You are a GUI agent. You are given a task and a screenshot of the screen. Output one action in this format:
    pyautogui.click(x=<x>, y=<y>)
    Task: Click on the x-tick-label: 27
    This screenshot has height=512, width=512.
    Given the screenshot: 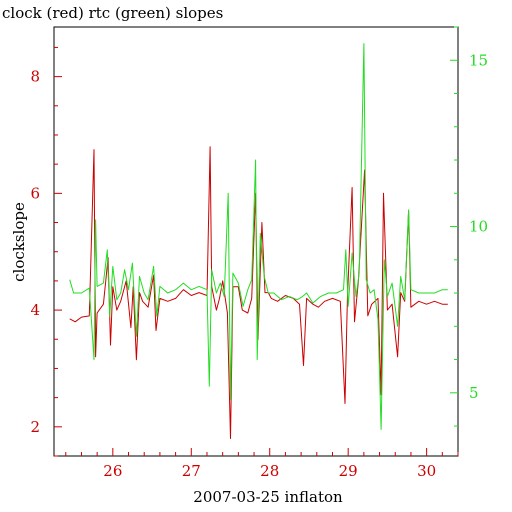 What is the action you would take?
    pyautogui.click(x=191, y=471)
    